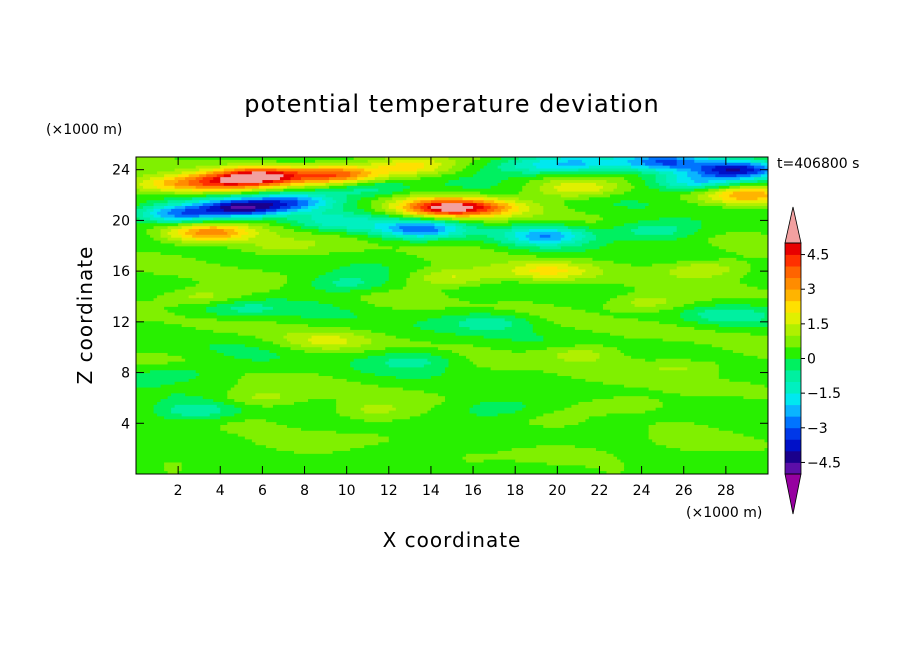 The height and width of the screenshot is (654, 904). Describe the element at coordinates (726, 491) in the screenshot. I see `x-tick-label: 28` at that location.